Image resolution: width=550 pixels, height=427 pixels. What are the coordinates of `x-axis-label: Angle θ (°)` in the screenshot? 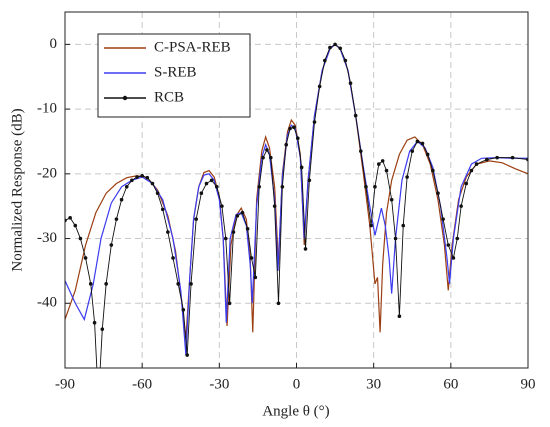 It's located at (295, 411).